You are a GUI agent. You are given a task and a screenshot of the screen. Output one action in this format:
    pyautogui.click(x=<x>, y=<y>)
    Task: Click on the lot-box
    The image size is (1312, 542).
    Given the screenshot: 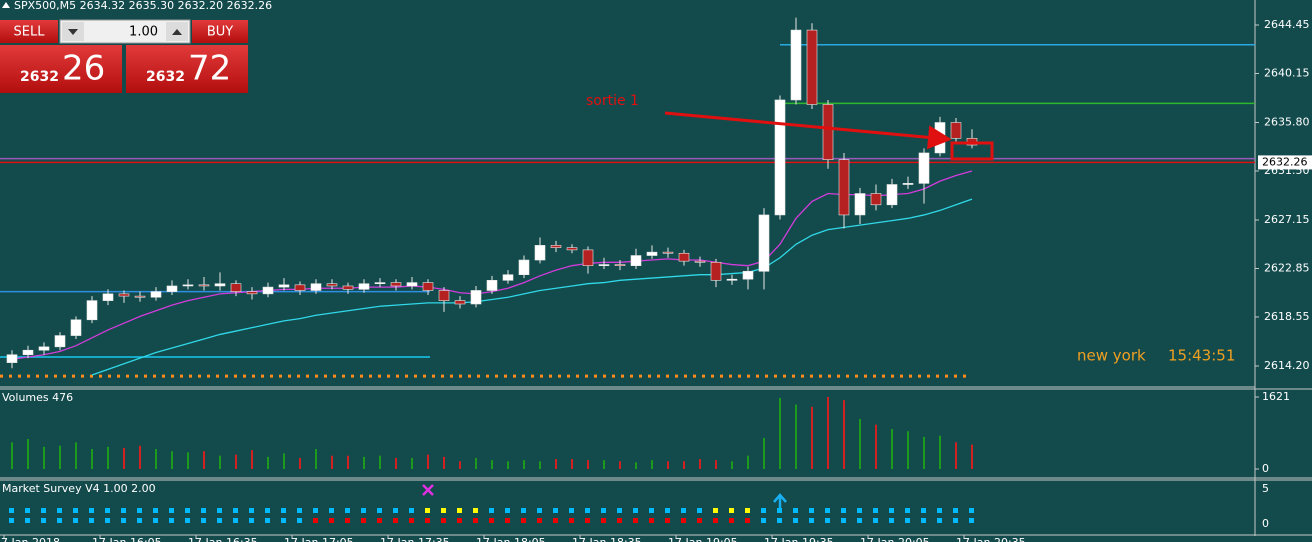 What is the action you would take?
    pyautogui.click(x=125, y=31)
    